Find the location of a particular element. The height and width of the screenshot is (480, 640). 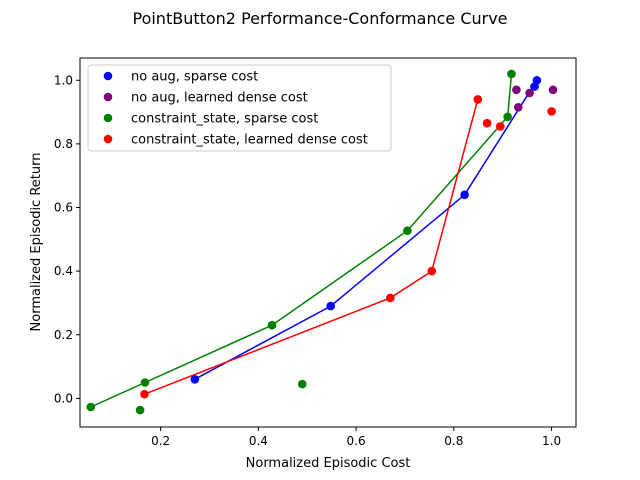

legend-box is located at coordinates (239, 108).